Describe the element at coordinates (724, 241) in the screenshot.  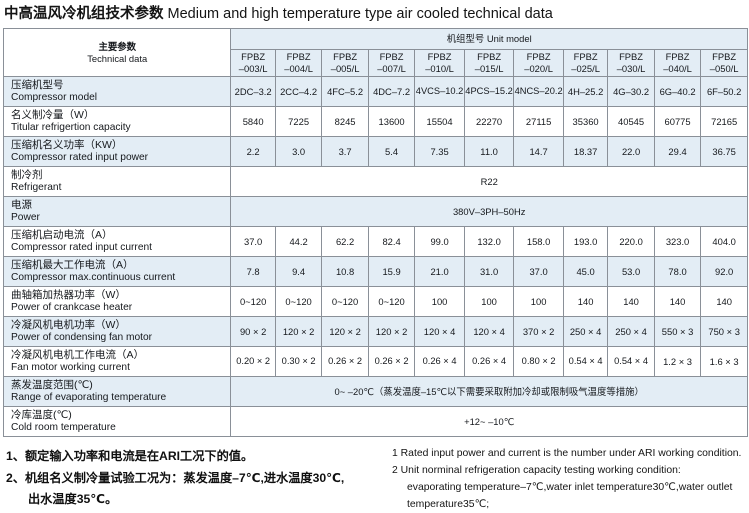
I see `cell-r6-c11: 404.0` at that location.